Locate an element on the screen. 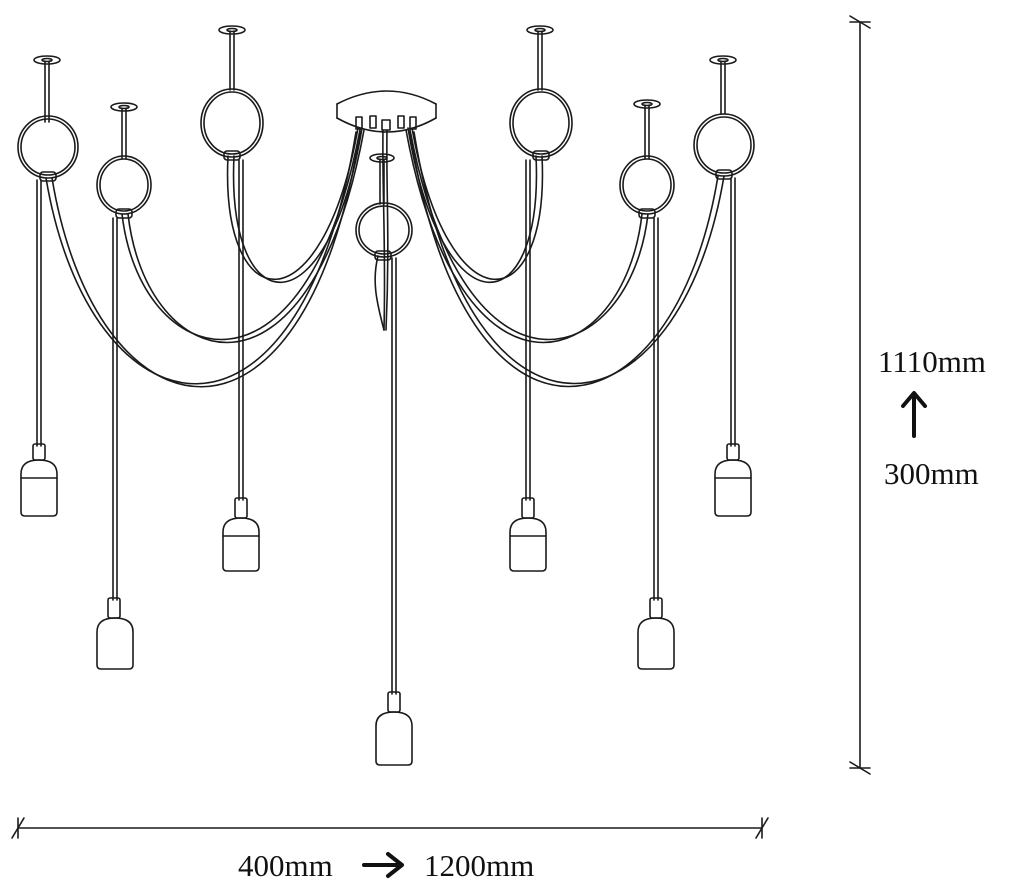 The width and height of the screenshot is (1020, 896). width-max-label: 1200mm is located at coordinates (479, 865).